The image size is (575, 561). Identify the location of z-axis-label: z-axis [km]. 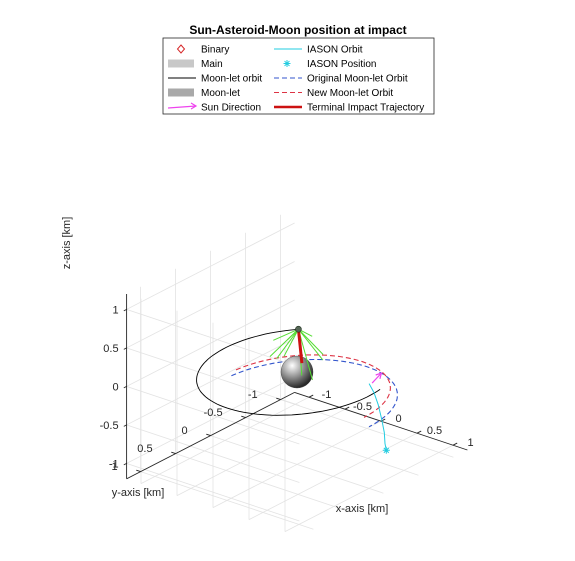
(67, 243).